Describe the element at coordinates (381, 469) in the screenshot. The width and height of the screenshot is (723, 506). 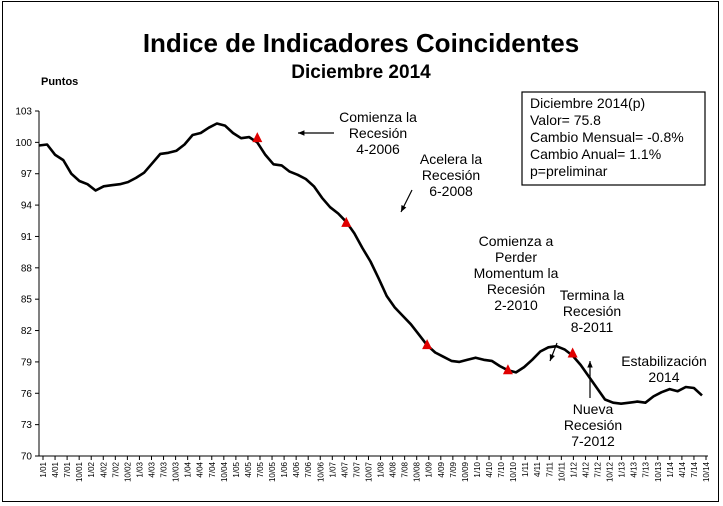
I see `x-tick-label: 1/08` at that location.